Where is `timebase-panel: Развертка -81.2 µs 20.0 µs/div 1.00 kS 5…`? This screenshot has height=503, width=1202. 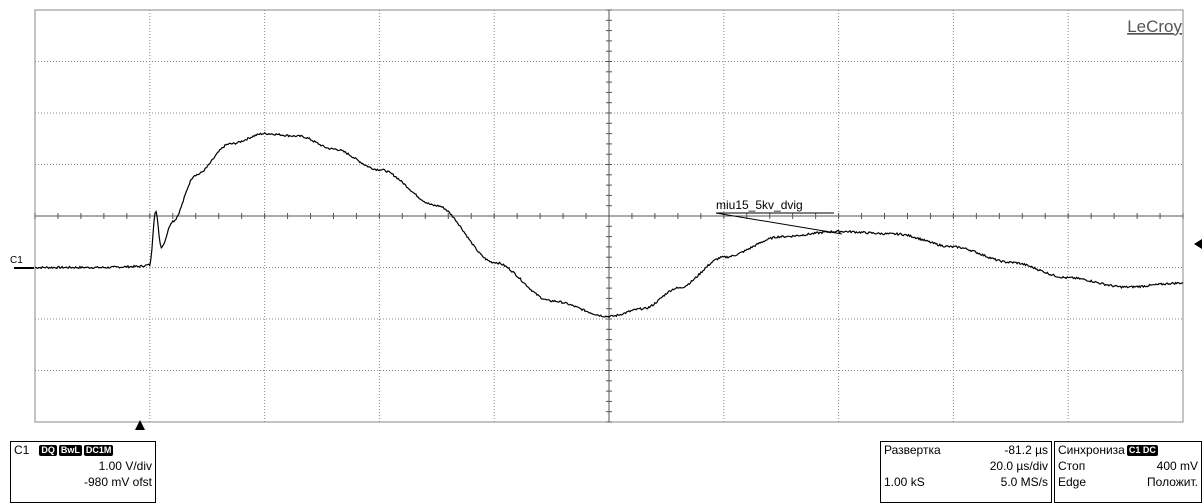
timebase-panel: Развертка -81.2 µs 20.0 µs/div 1.00 kS 5… is located at coordinates (966, 472).